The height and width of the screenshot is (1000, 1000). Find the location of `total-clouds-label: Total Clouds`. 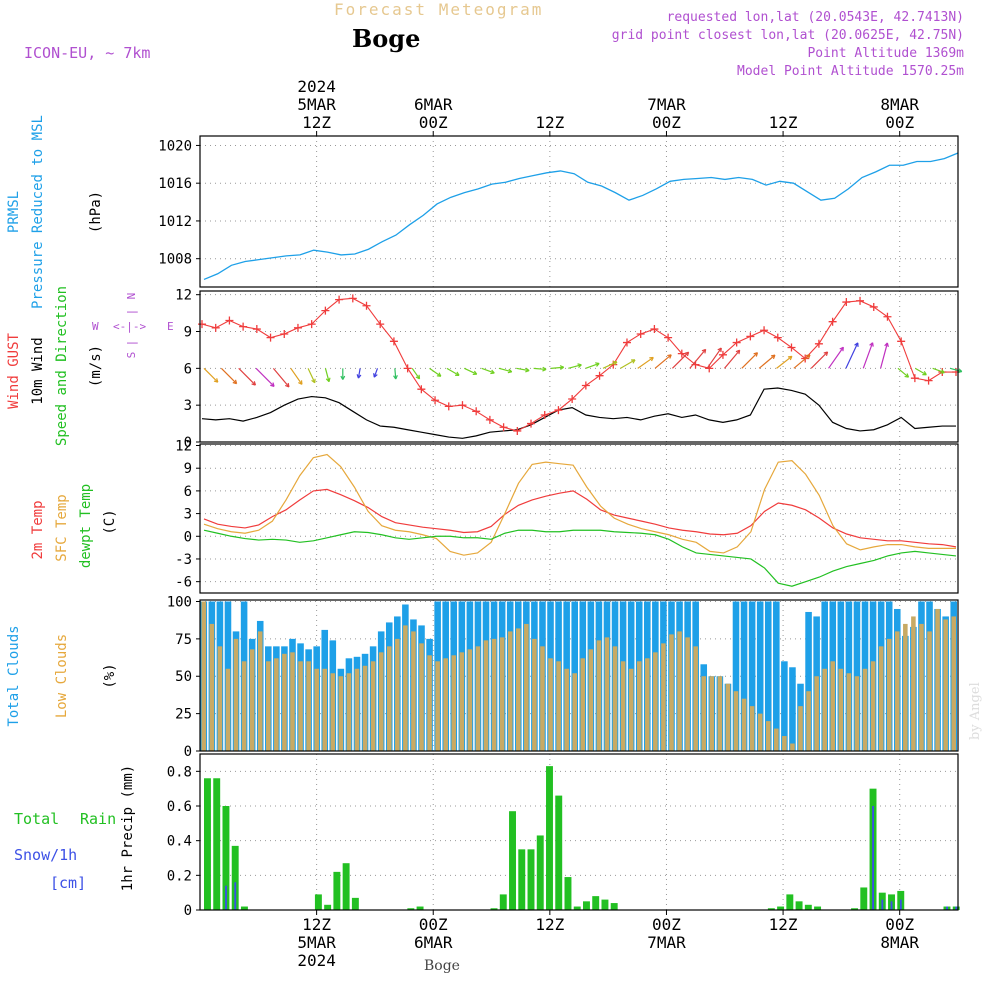

total-clouds-label: Total Clouds is located at coordinates (14, 675).